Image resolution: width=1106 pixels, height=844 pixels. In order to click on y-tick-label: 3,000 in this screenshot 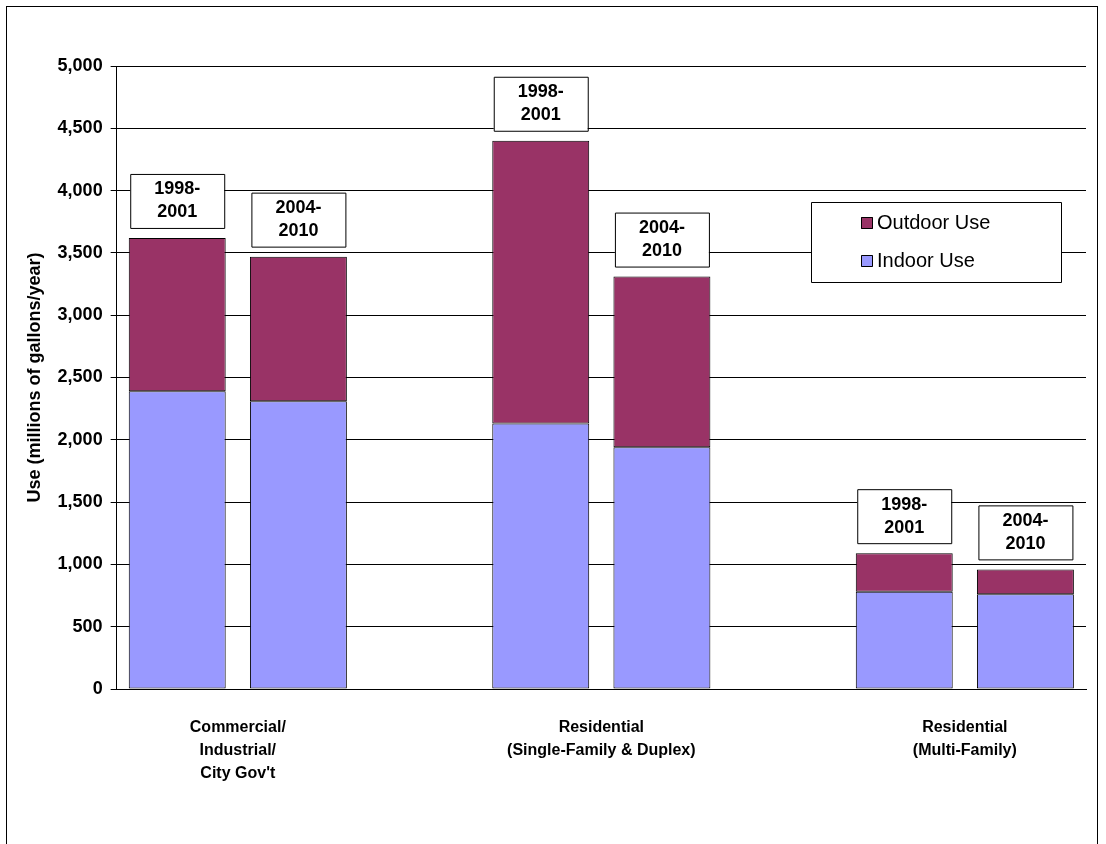, I will do `click(80, 314)`.